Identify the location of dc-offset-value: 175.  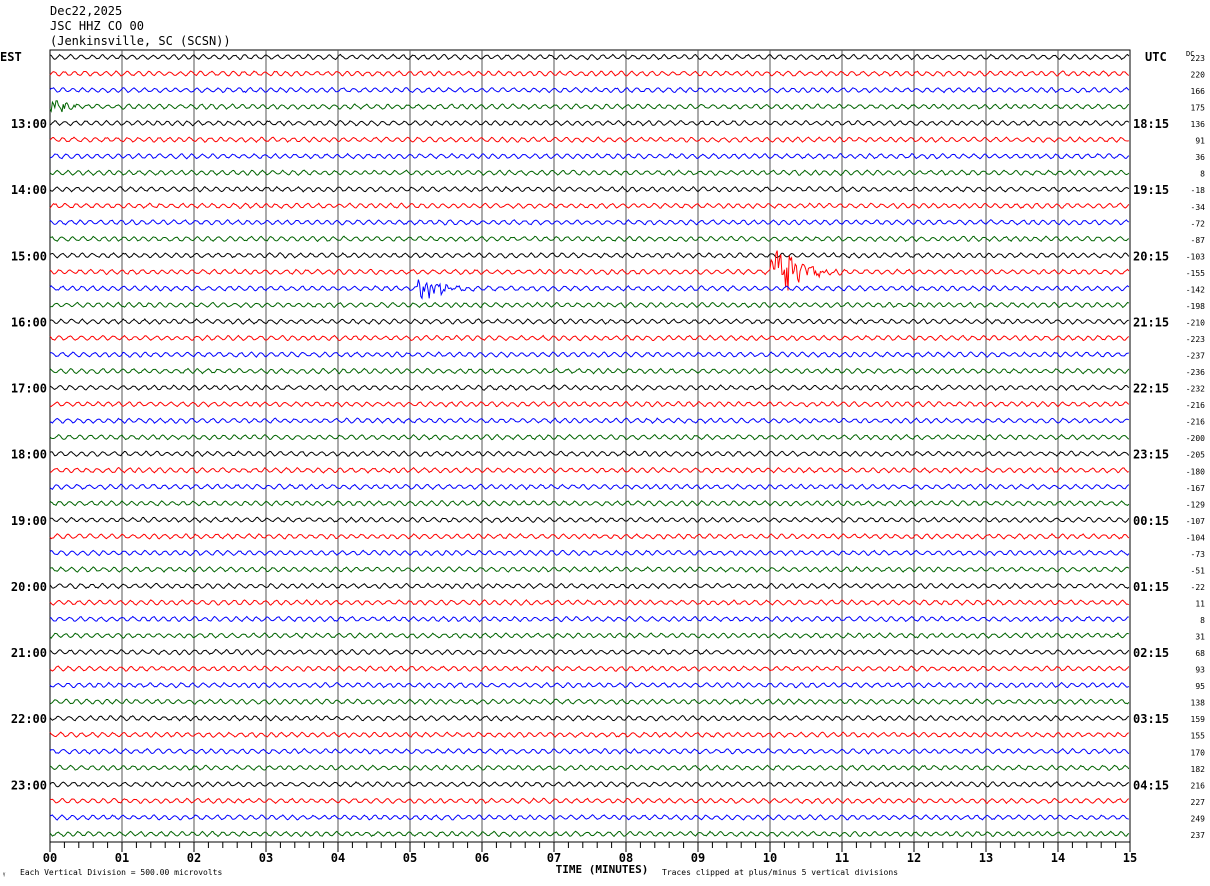
(1198, 108).